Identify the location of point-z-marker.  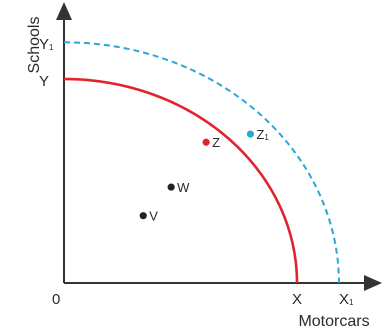
(206, 142).